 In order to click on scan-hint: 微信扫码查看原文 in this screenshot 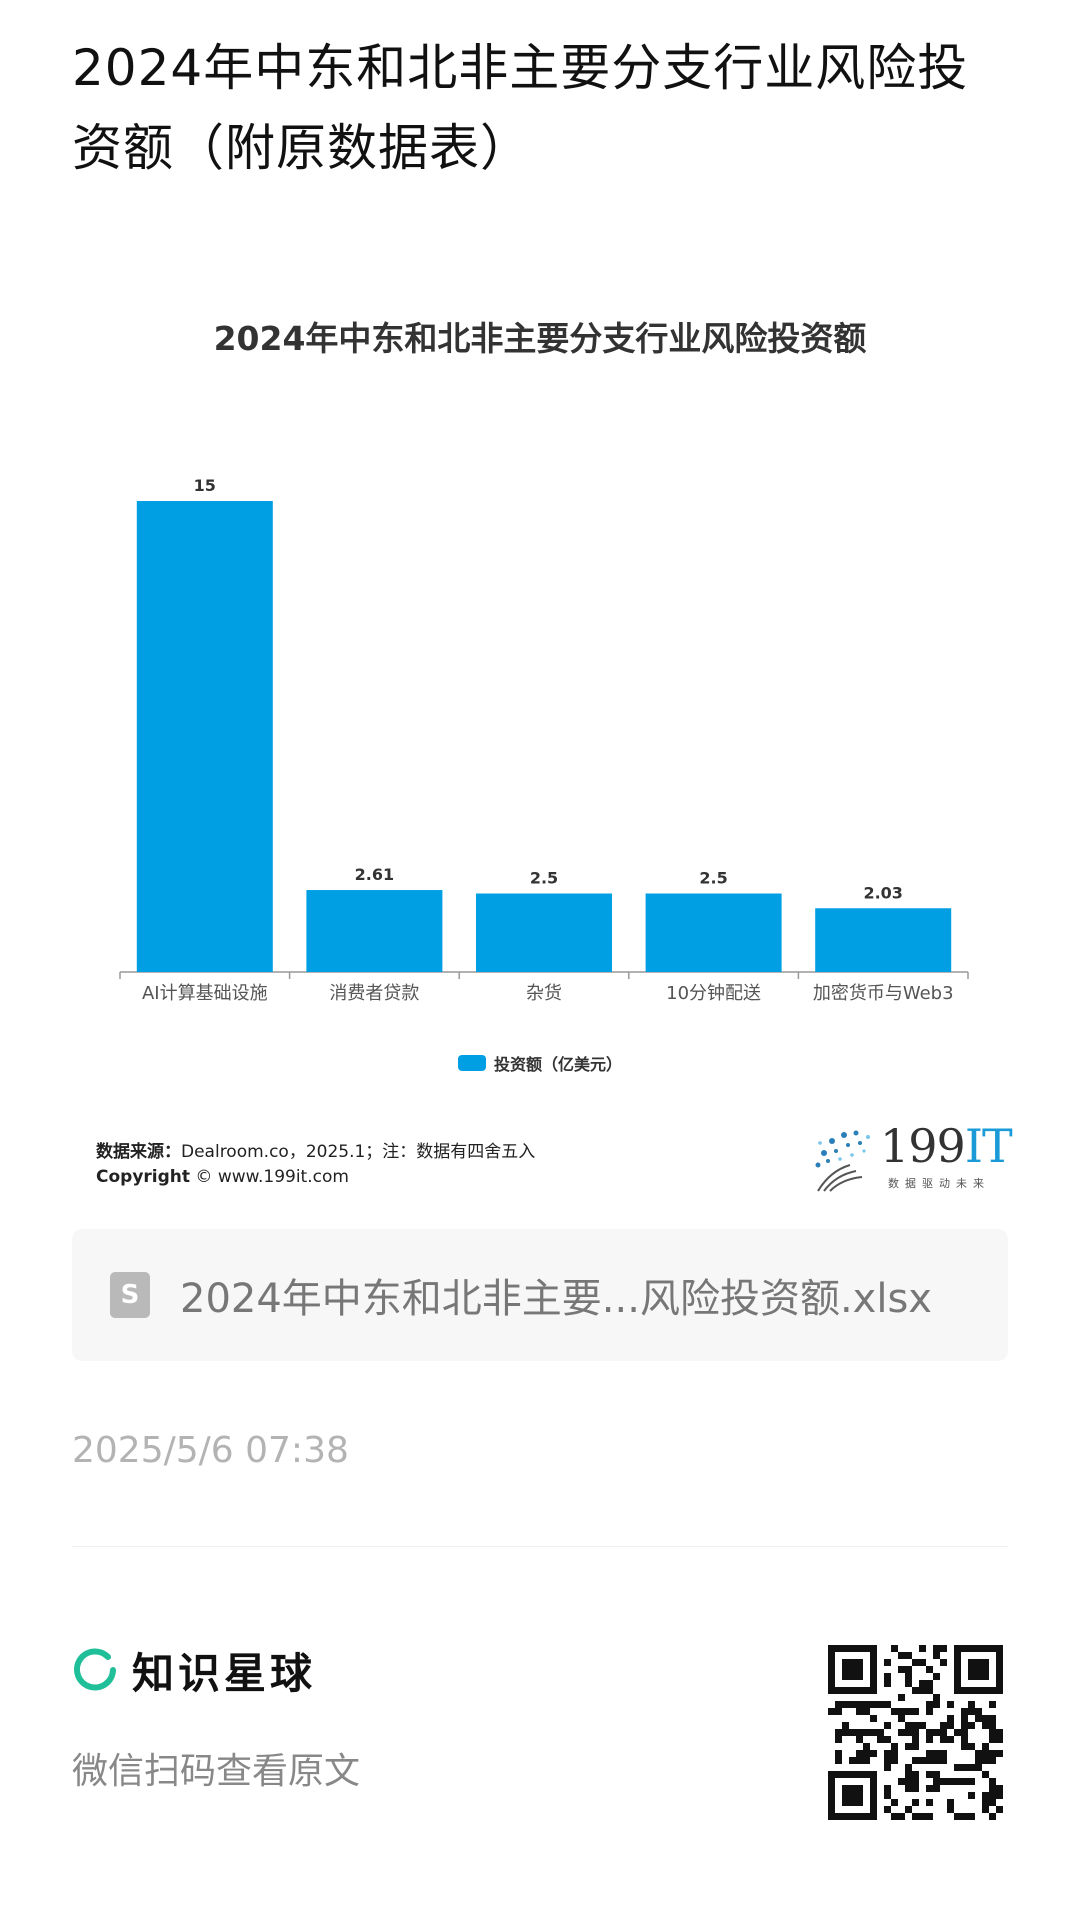, I will do `click(216, 1771)`.